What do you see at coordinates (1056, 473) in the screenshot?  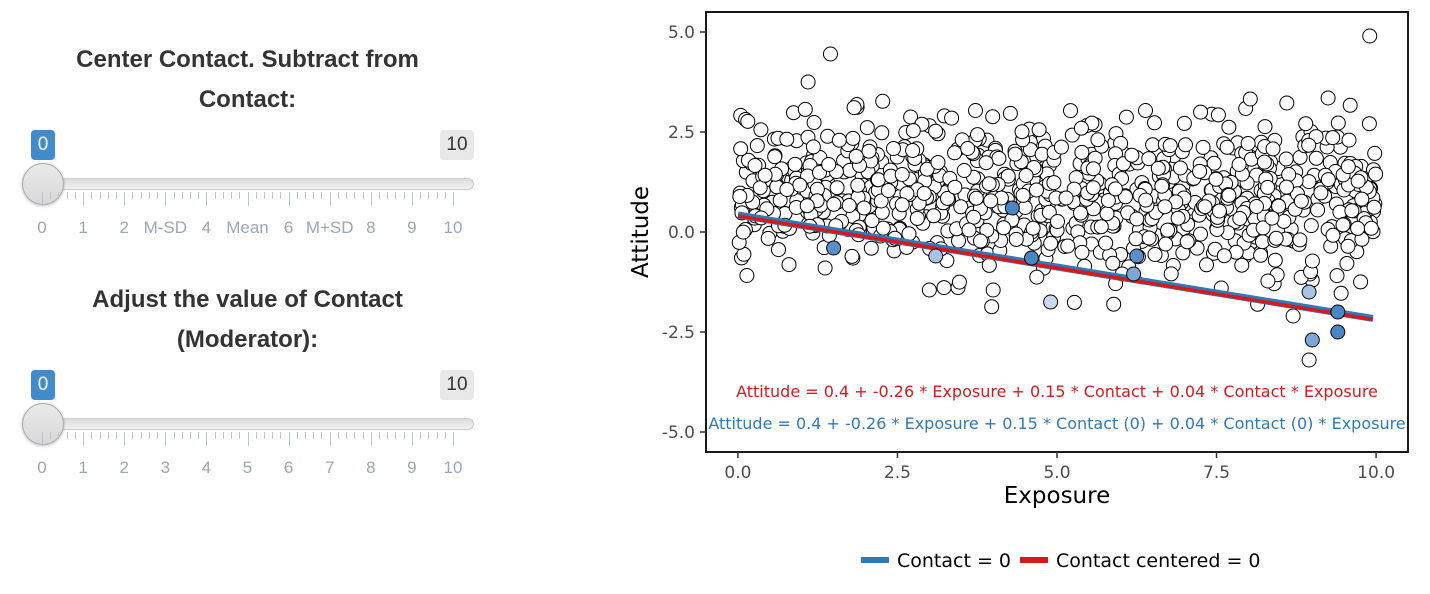 I see `x-tick-label: 5.0` at bounding box center [1056, 473].